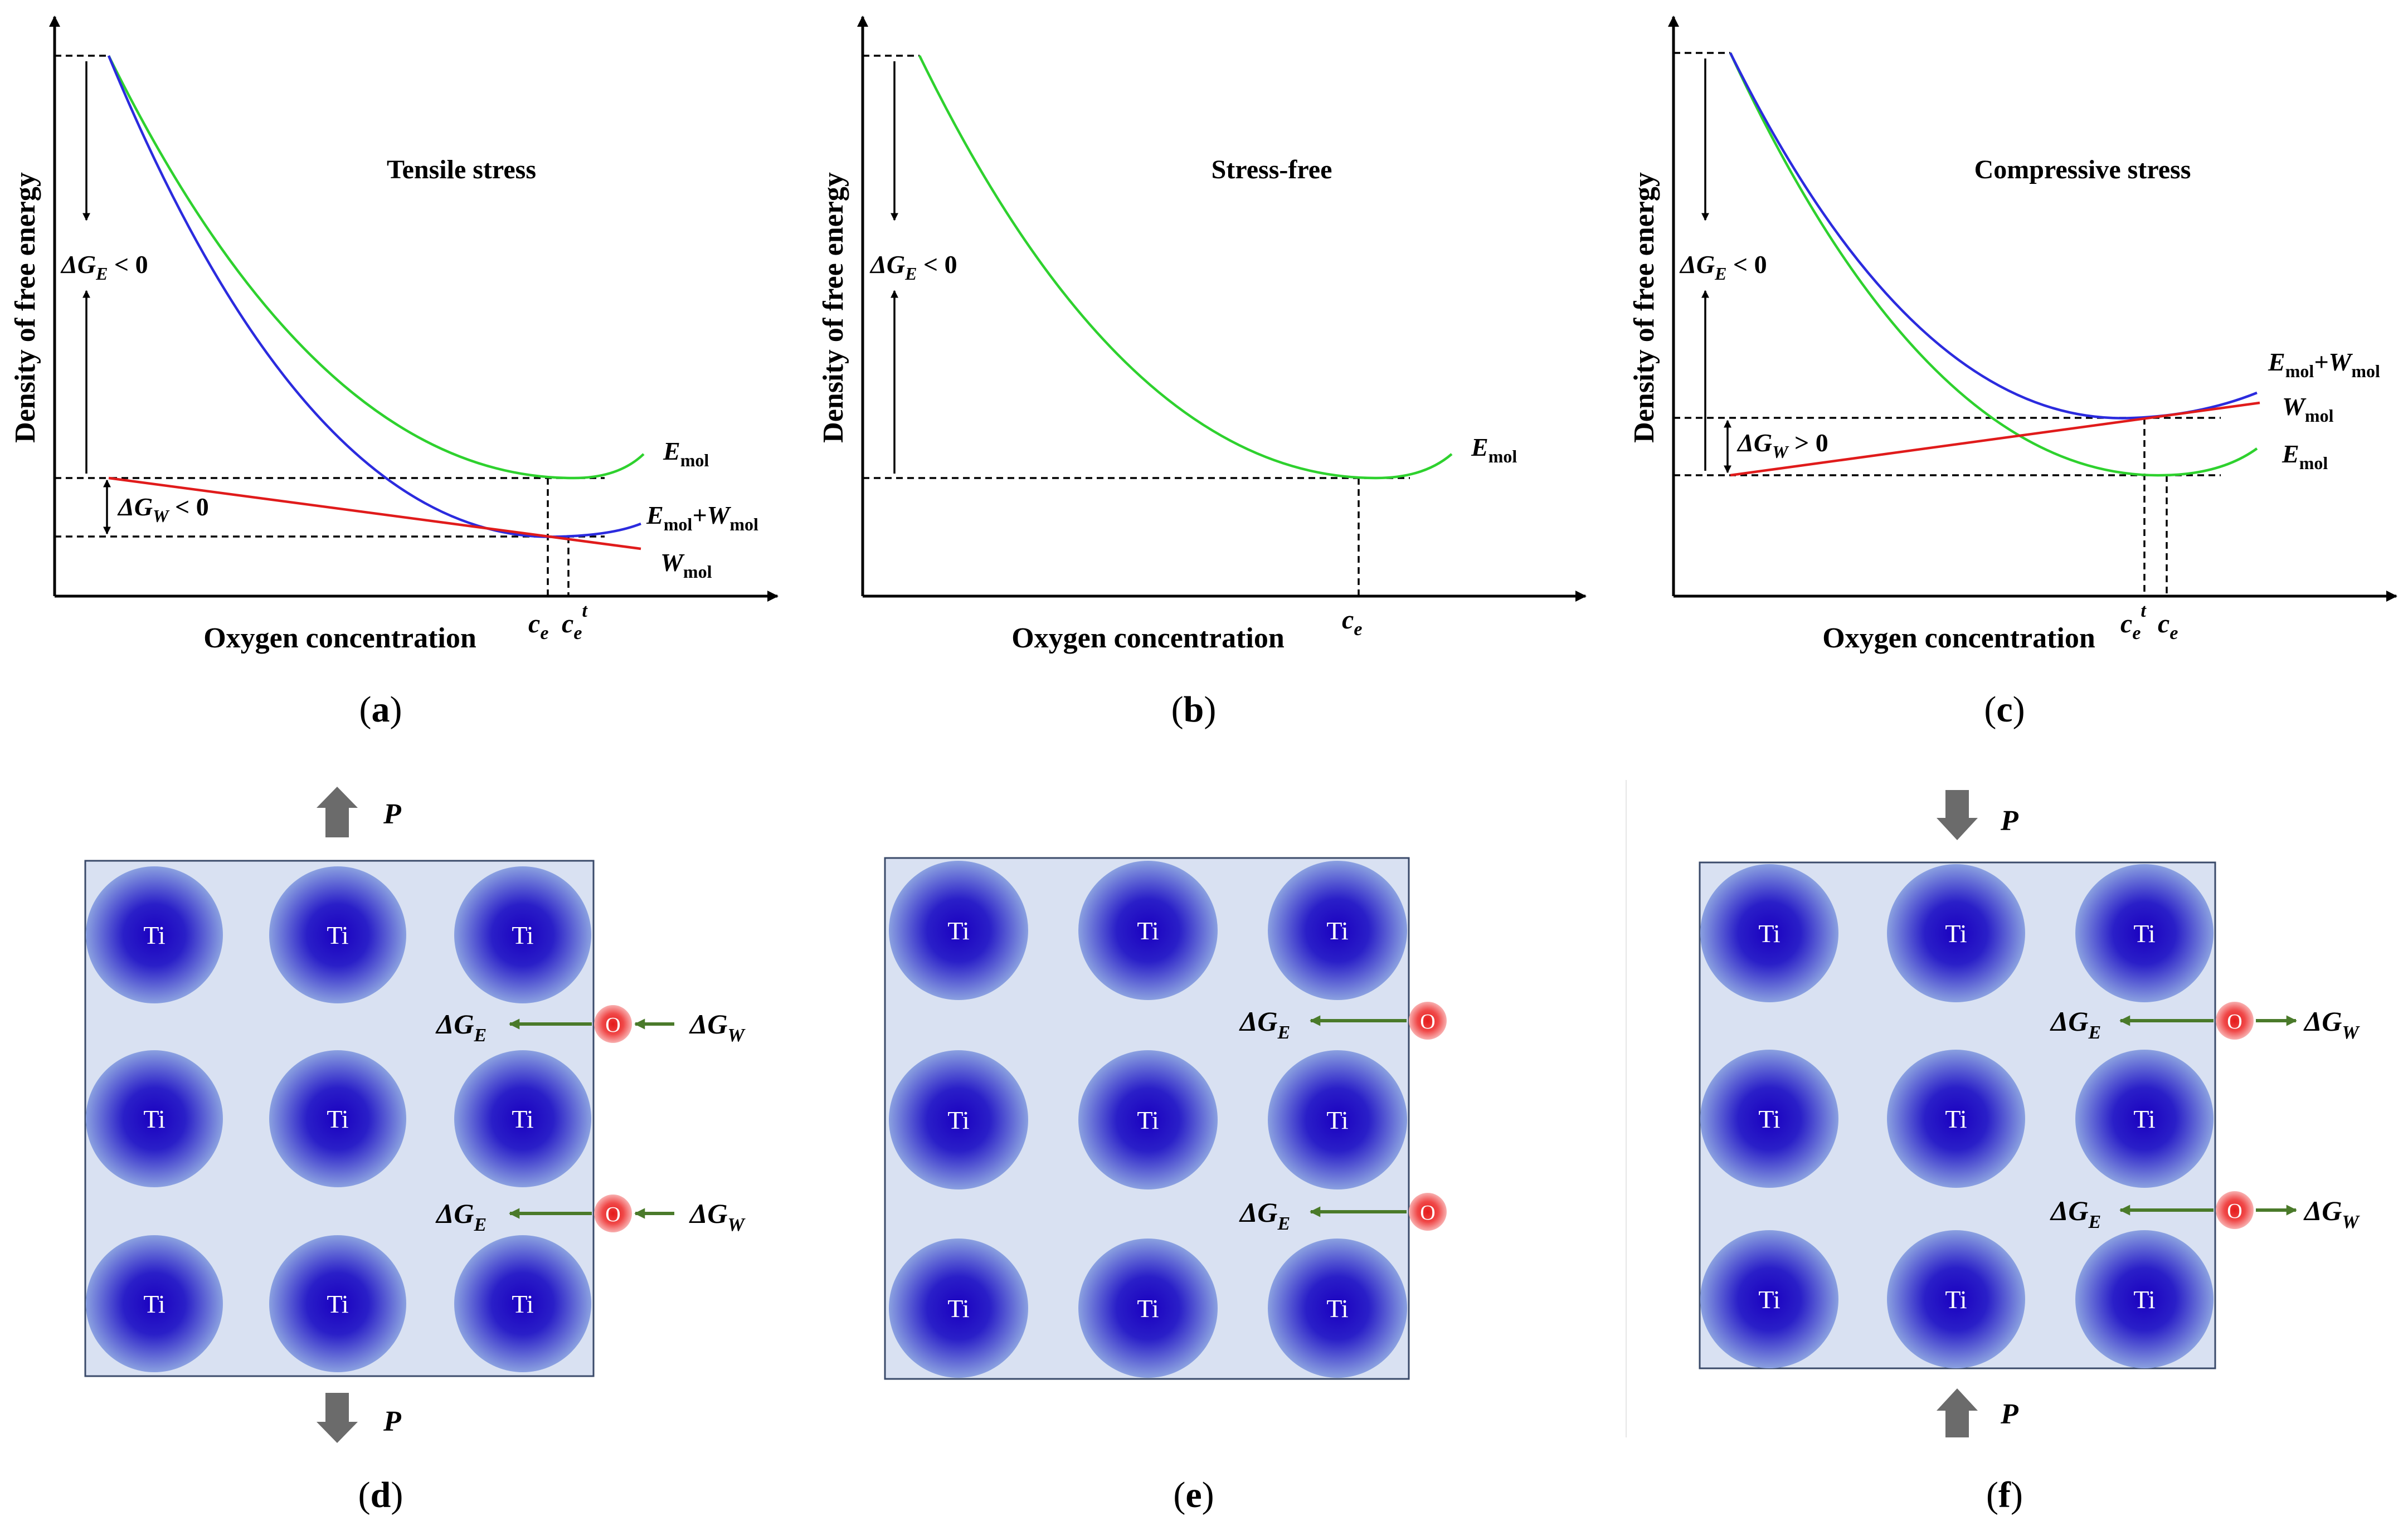 The image size is (2408, 1526). I want to click on panel-d-letter: (d), so click(380, 1495).